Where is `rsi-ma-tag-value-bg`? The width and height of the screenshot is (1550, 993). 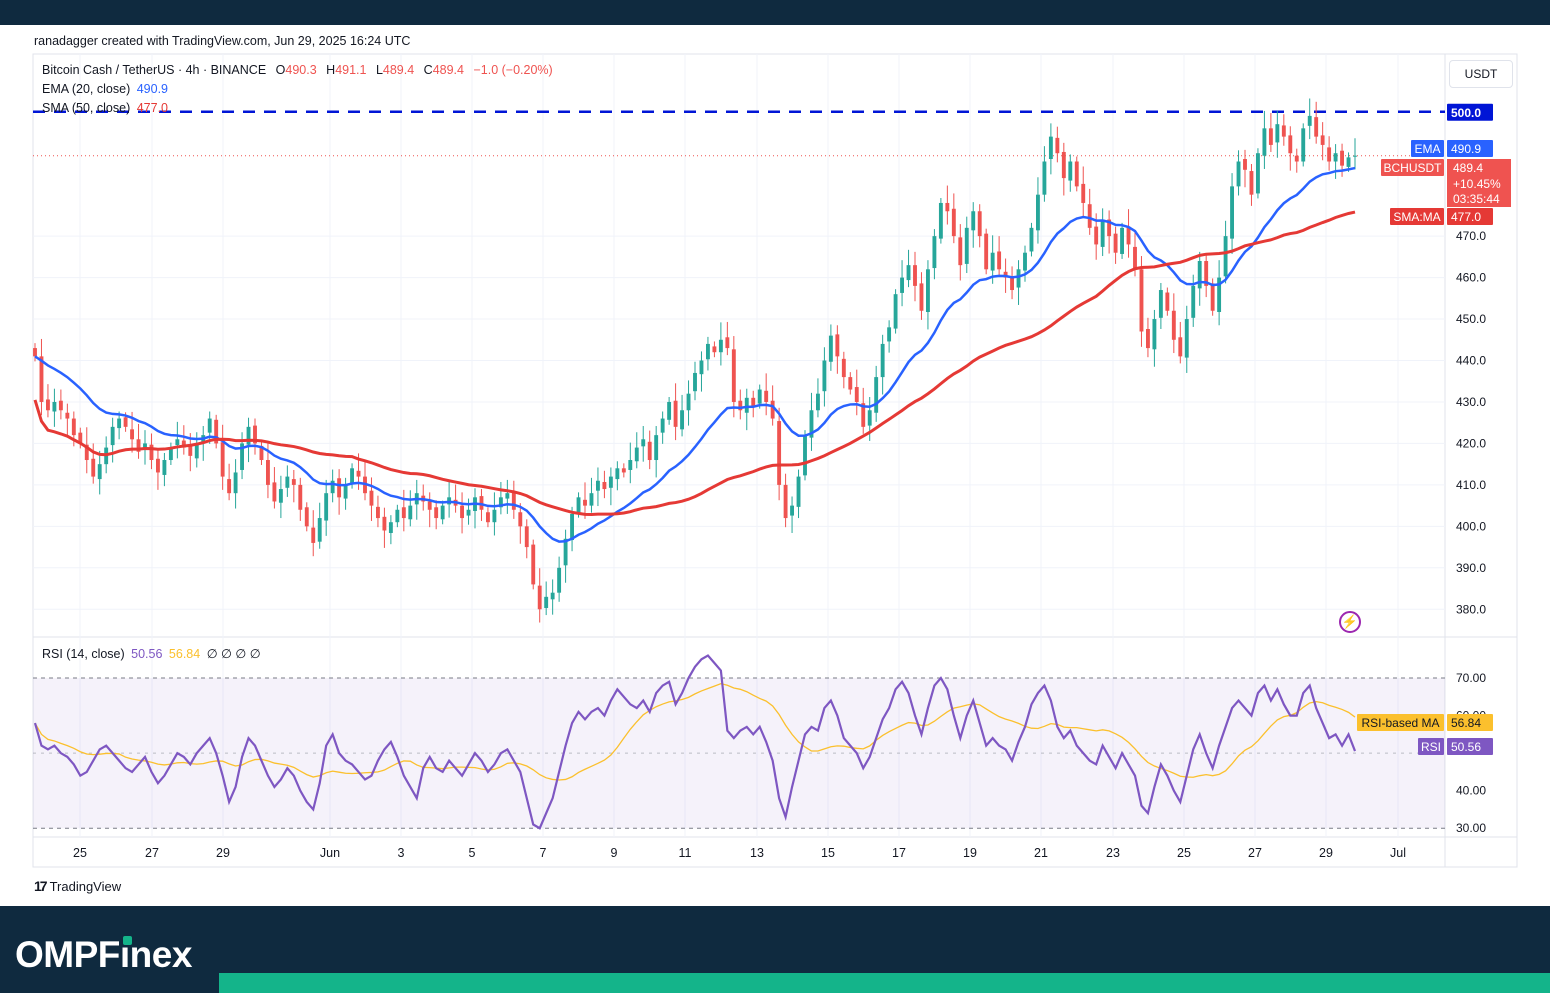 rsi-ma-tag-value-bg is located at coordinates (1470, 722).